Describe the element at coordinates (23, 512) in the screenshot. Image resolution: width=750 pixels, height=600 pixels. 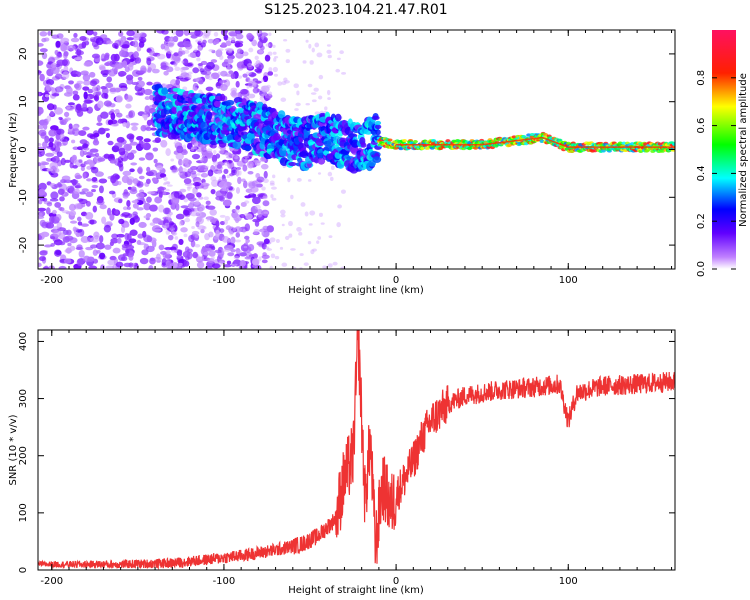
I see `bottom-y-tick-label: 100` at that location.